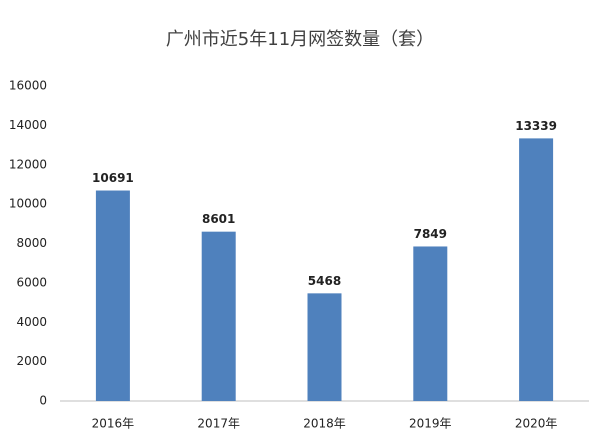 The width and height of the screenshot is (600, 438). What do you see at coordinates (31, 322) in the screenshot?
I see `y-tick-label: 4000` at bounding box center [31, 322].